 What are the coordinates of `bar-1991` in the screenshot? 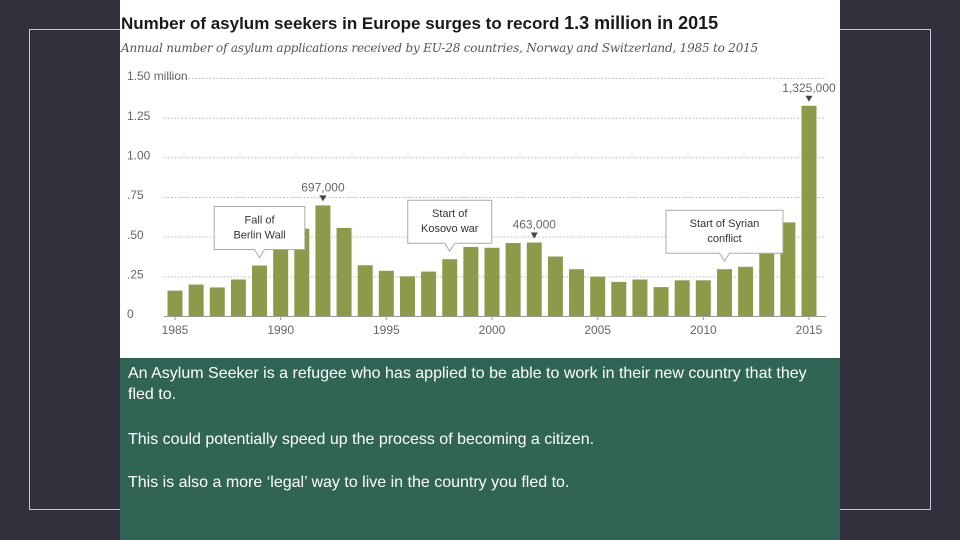 It's located at (302, 272).